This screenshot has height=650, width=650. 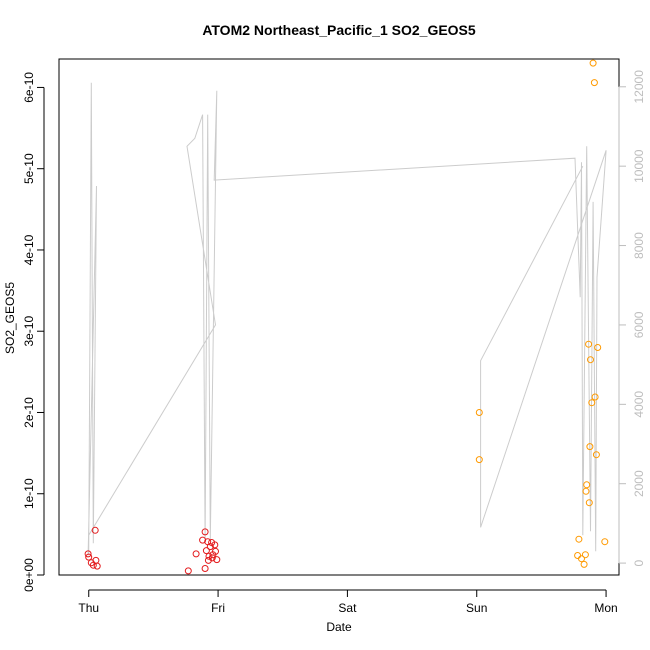 I want to click on y-tick-label: 6e-10, so click(x=29, y=87).